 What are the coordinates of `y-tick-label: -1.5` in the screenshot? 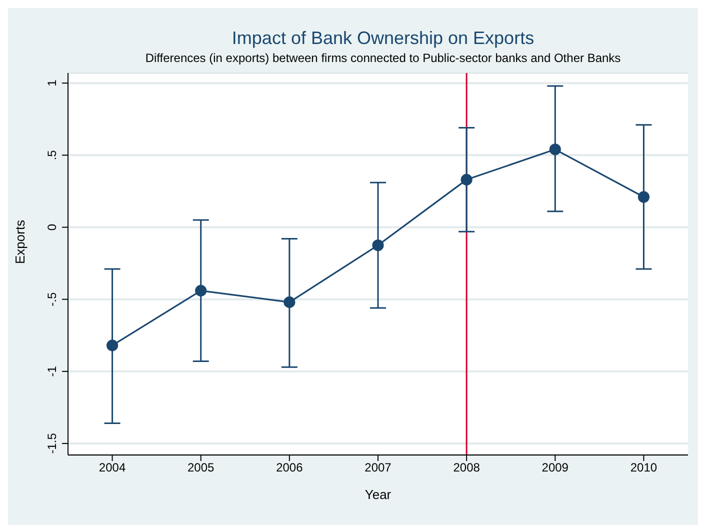 It's located at (52, 443).